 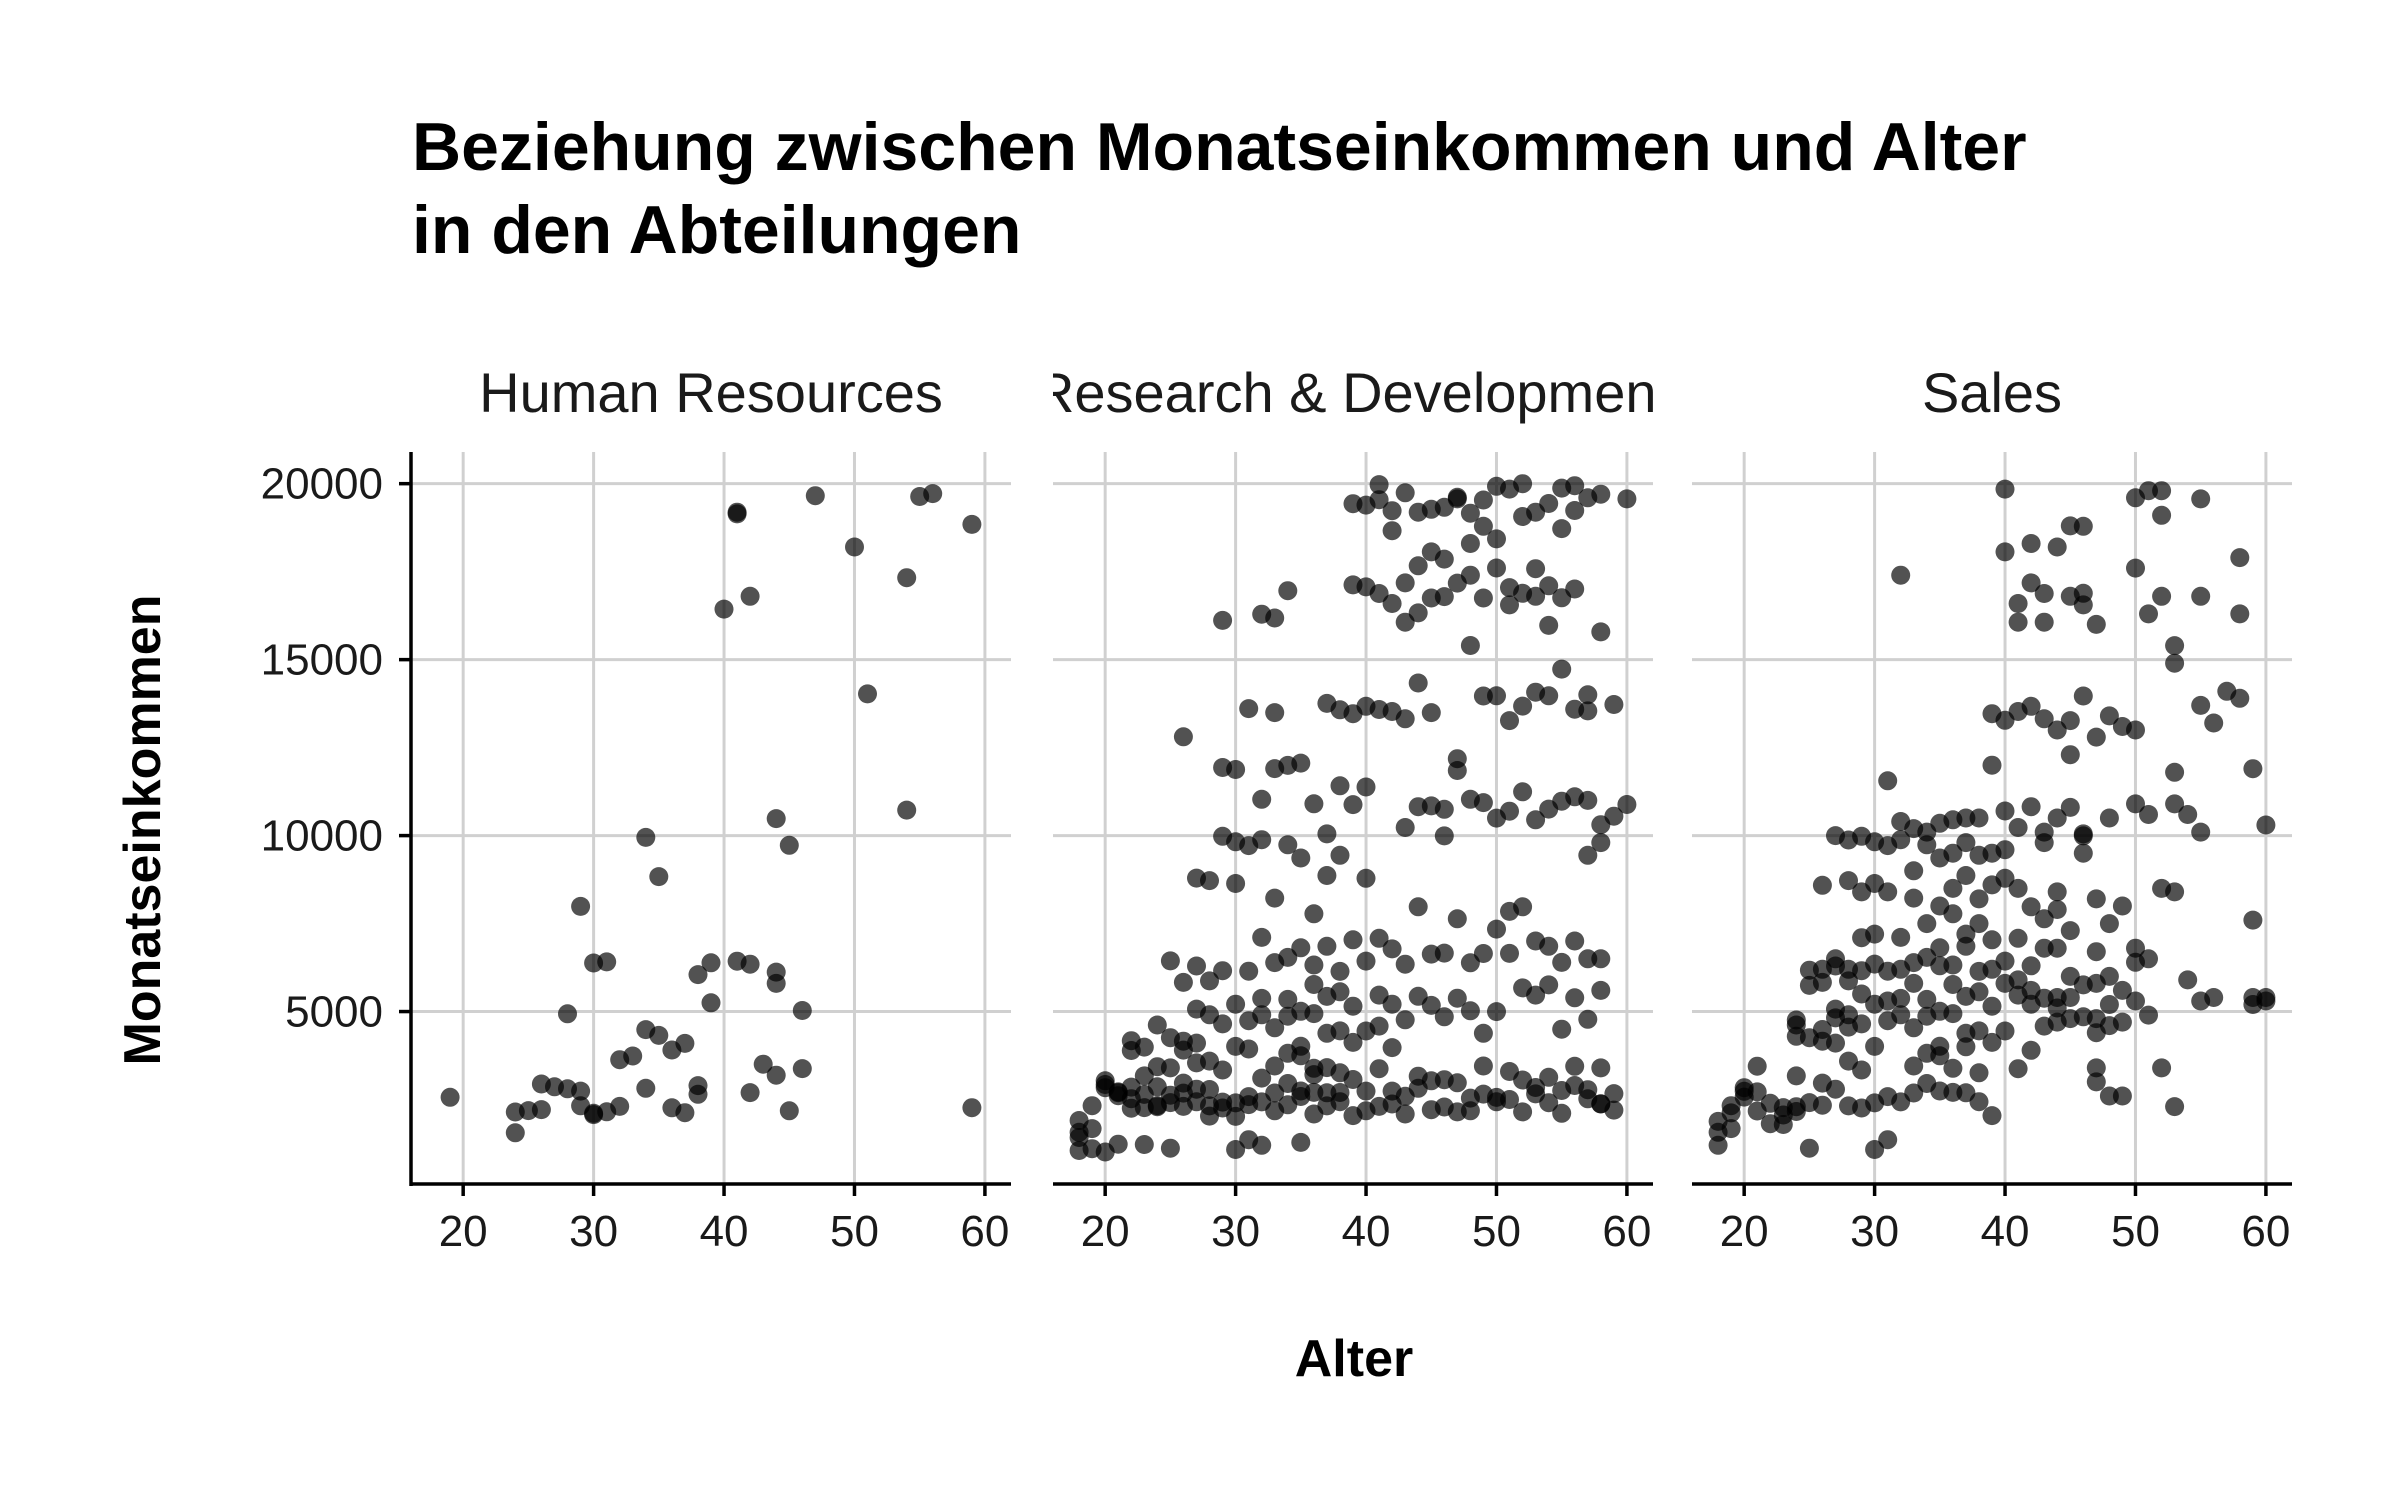 What do you see at coordinates (716, 230) in the screenshot?
I see `chart-title-line-2: in den Abteilungen` at bounding box center [716, 230].